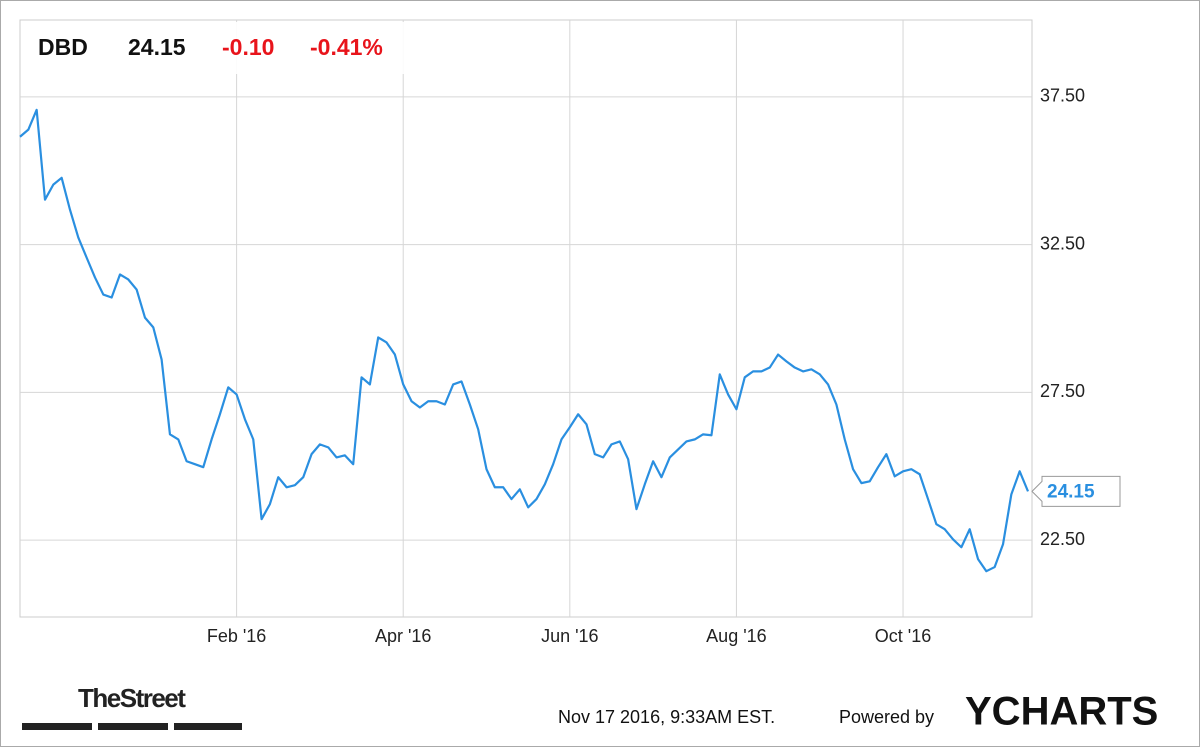  I want to click on powered-by: Powered by, so click(886, 717).